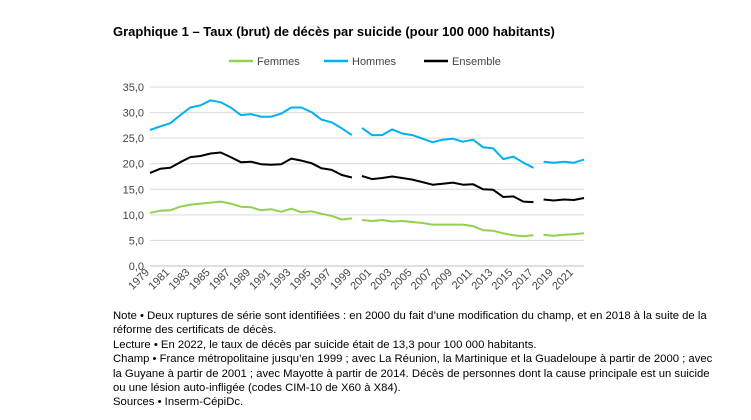 The image size is (751, 420). What do you see at coordinates (160, 280) in the screenshot?
I see `x-tick-label: 1981` at bounding box center [160, 280].